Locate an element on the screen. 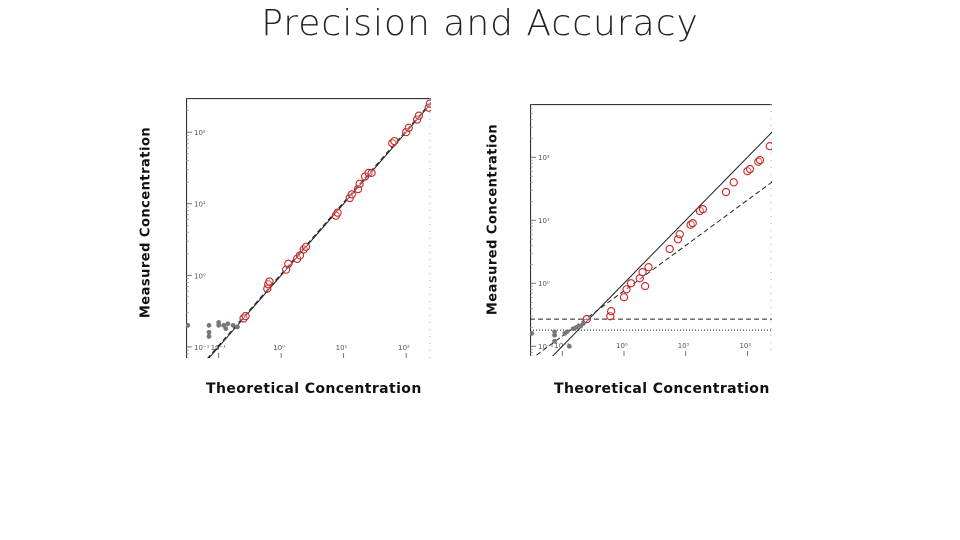  chart-1-x-tick-label: 10⁰ is located at coordinates (279, 348).